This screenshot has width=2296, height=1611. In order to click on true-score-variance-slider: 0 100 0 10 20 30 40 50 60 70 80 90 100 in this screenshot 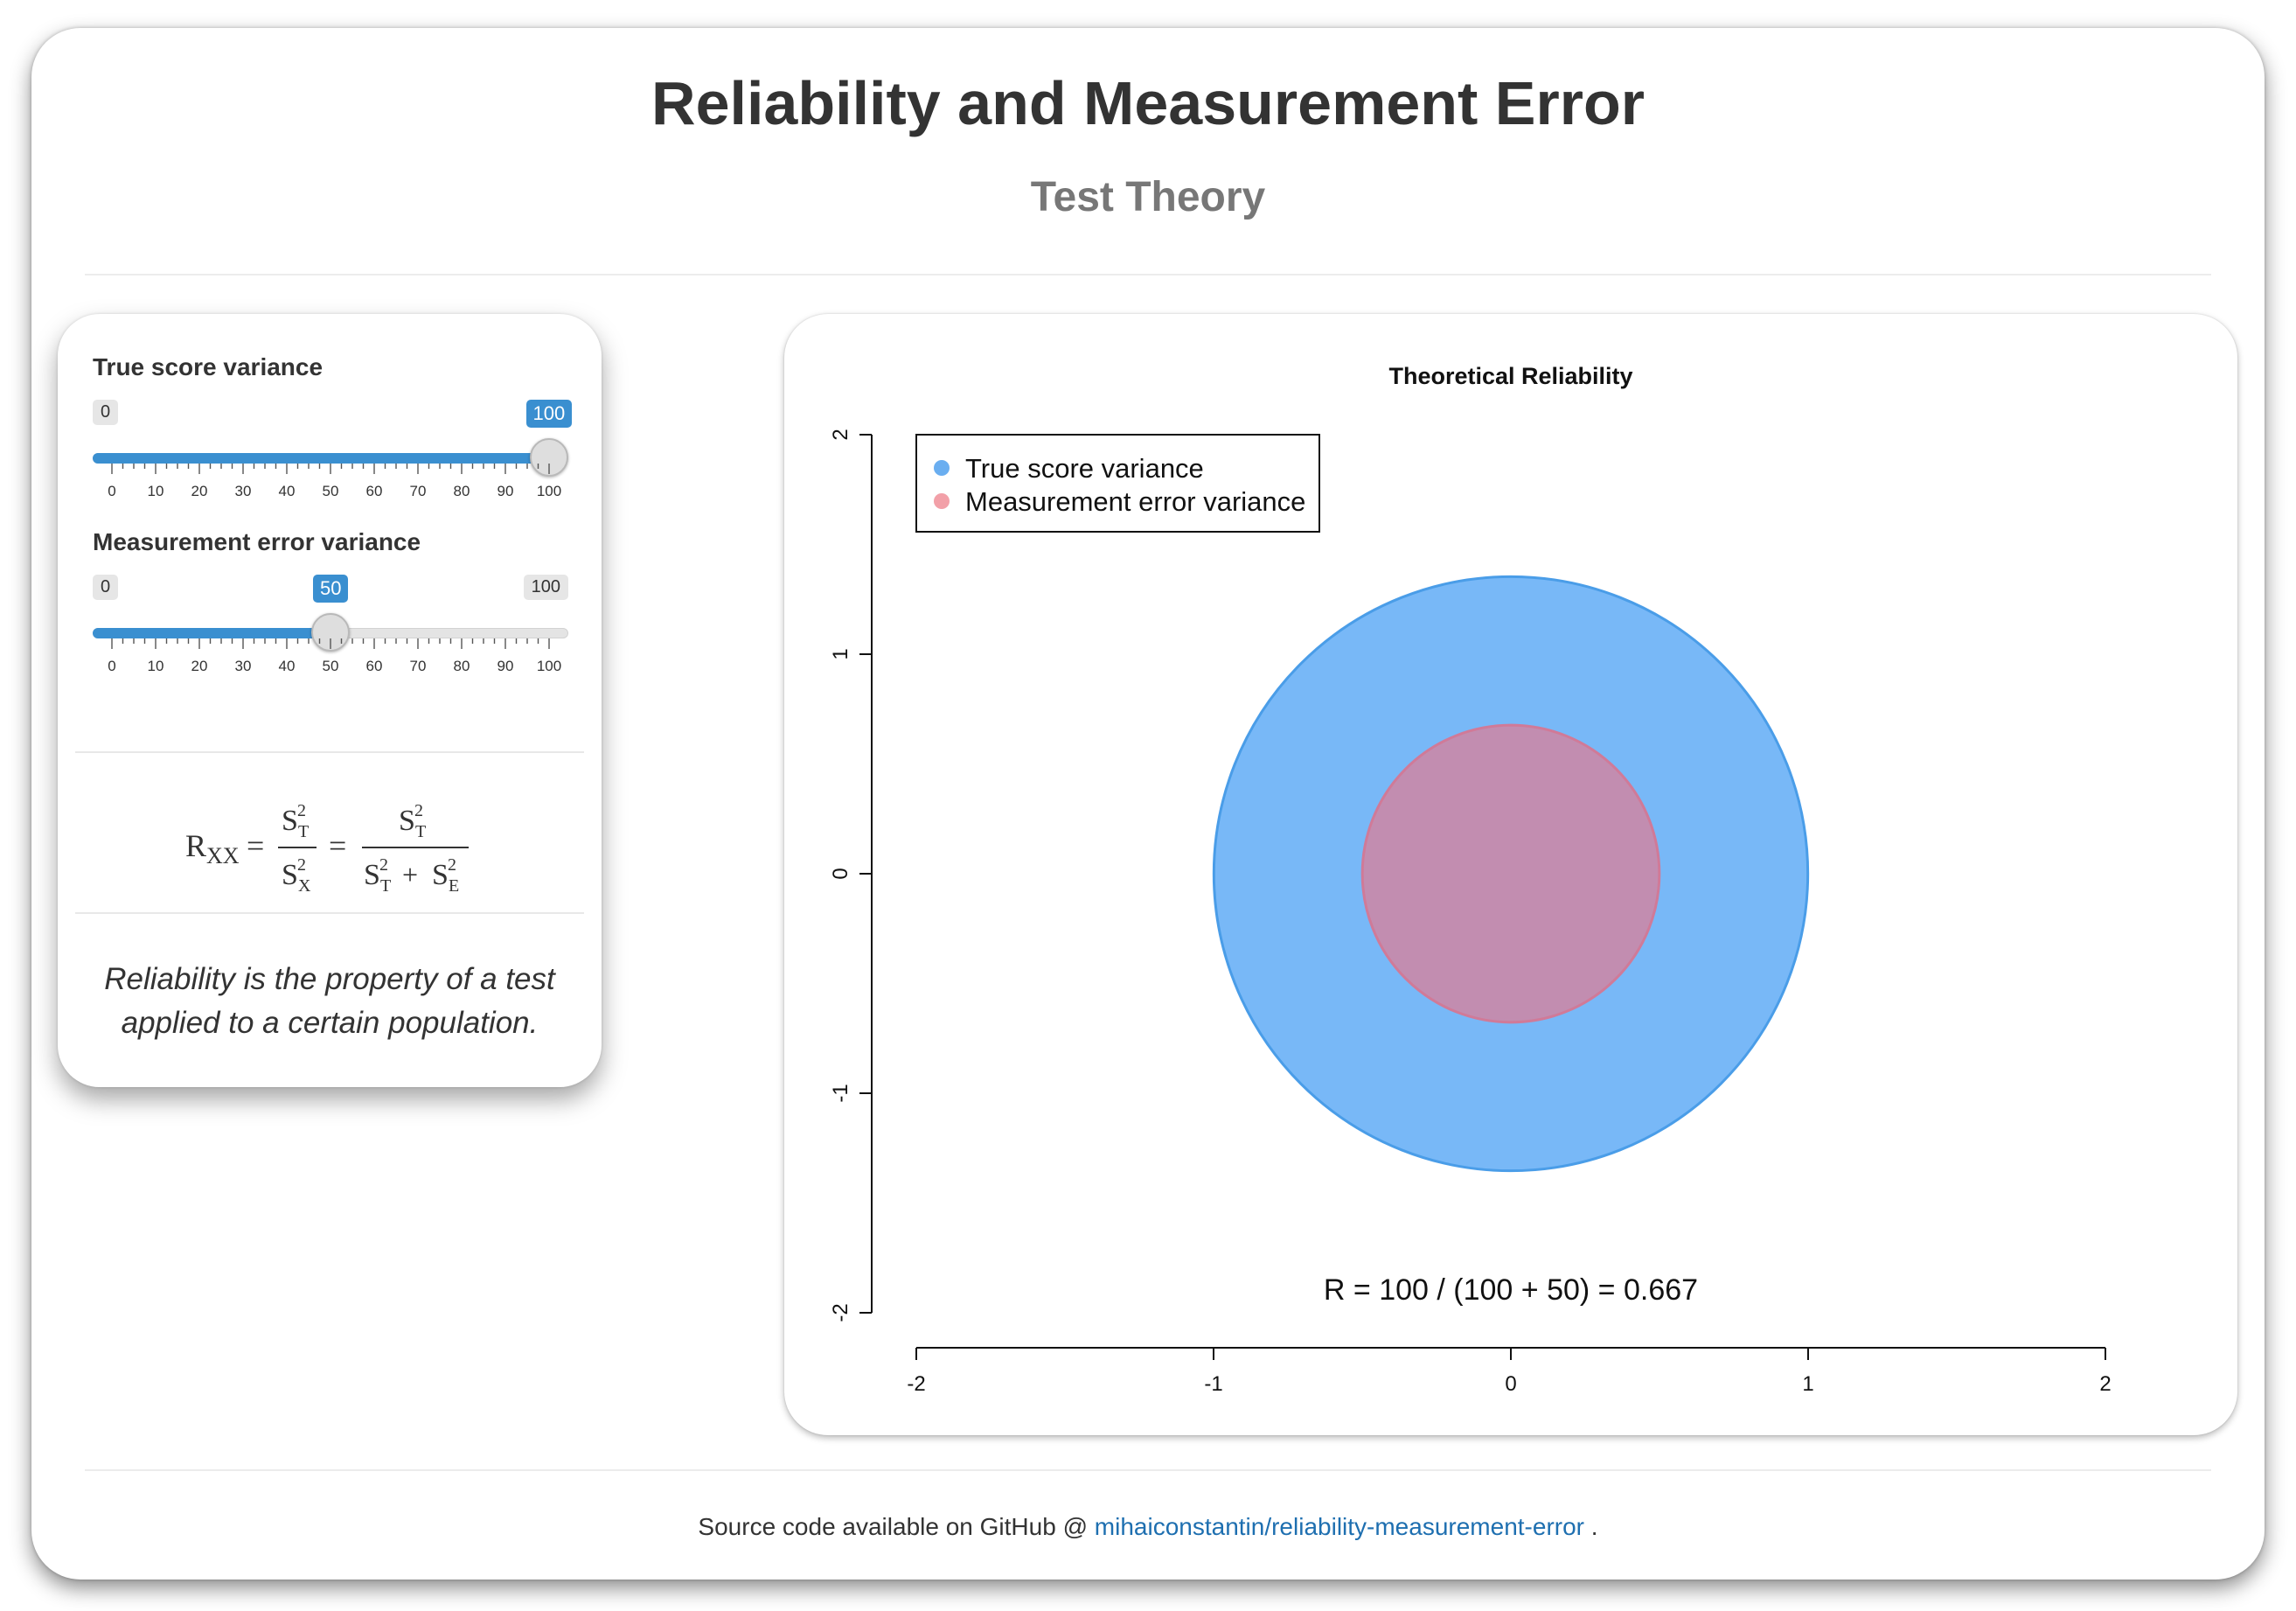, I will do `click(333, 454)`.